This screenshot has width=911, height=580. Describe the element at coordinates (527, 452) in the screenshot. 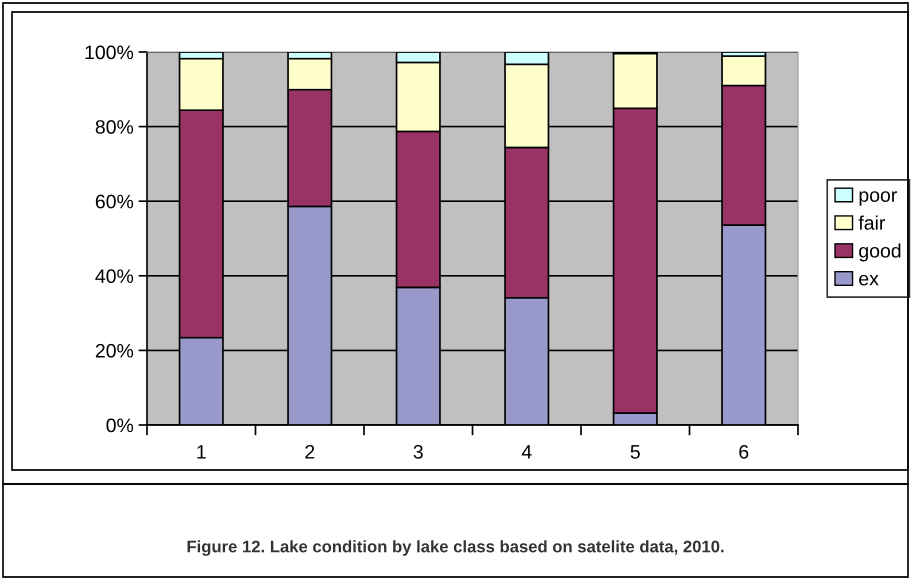

I see `x-tick-label: 4` at that location.